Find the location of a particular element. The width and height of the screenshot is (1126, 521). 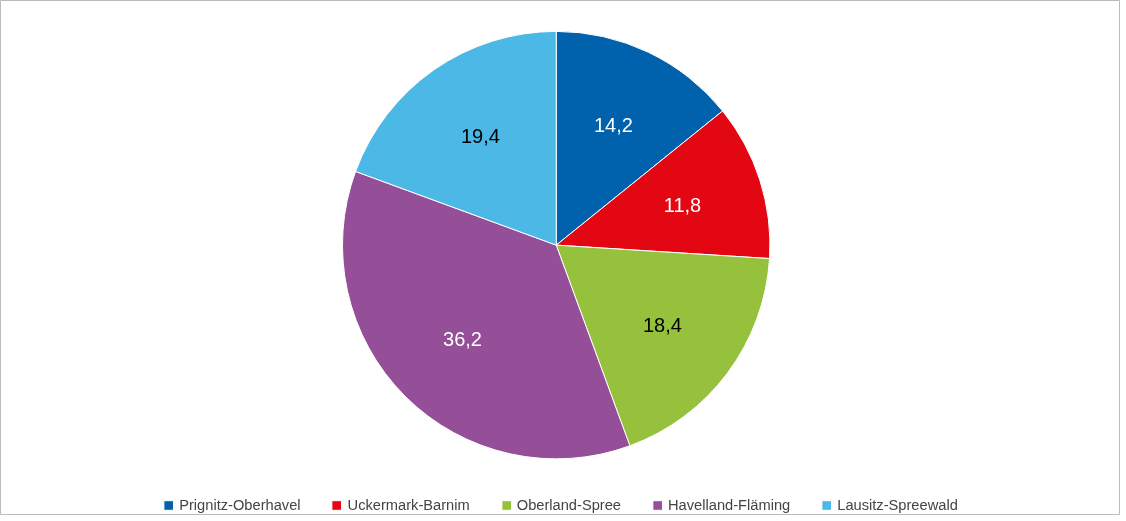

data-label: 11,8 is located at coordinates (682, 204).